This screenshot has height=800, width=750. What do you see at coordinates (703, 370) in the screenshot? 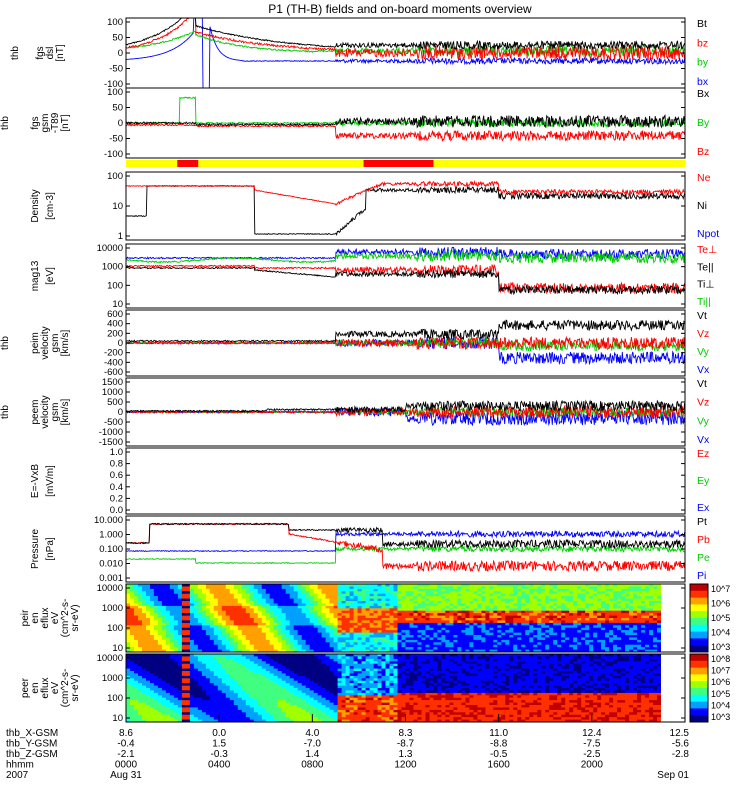
I see `legend-peim-velocity-3: Vx` at bounding box center [703, 370].